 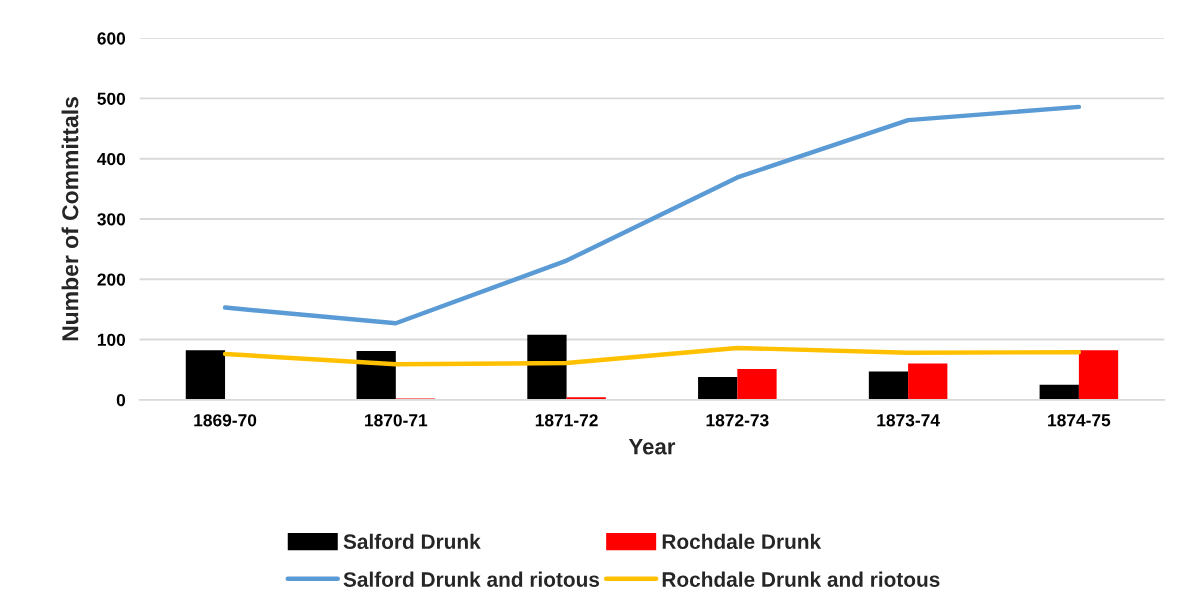 I want to click on y-tick-label: 500, so click(x=111, y=98).